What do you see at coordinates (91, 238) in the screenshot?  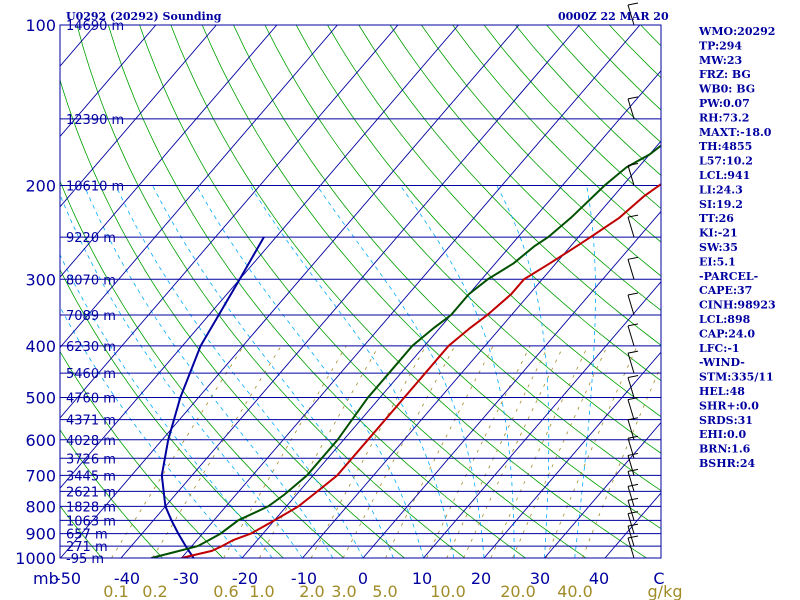 I see `height-label: 9220 m` at bounding box center [91, 238].